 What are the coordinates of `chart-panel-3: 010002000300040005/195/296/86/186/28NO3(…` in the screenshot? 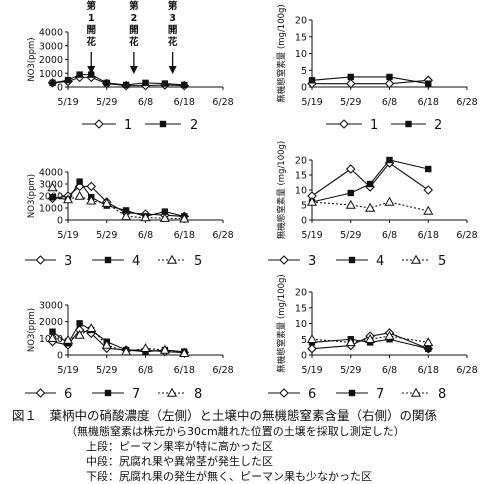 It's located at (129, 218).